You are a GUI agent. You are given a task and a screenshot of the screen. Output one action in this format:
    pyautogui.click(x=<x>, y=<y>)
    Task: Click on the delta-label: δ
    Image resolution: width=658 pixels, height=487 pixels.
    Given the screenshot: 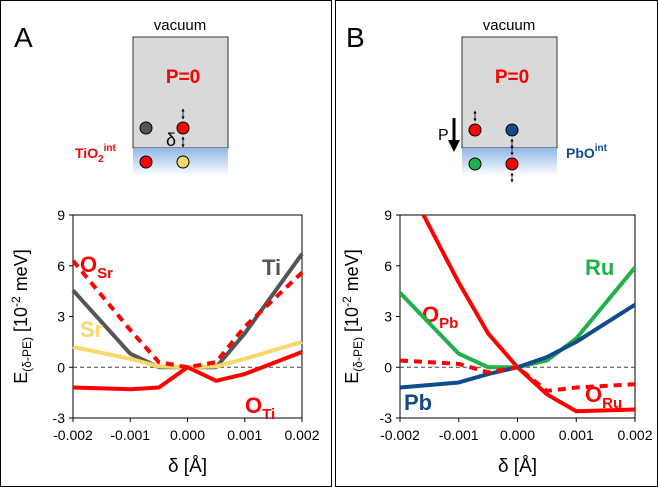 What is the action you would take?
    pyautogui.click(x=171, y=140)
    